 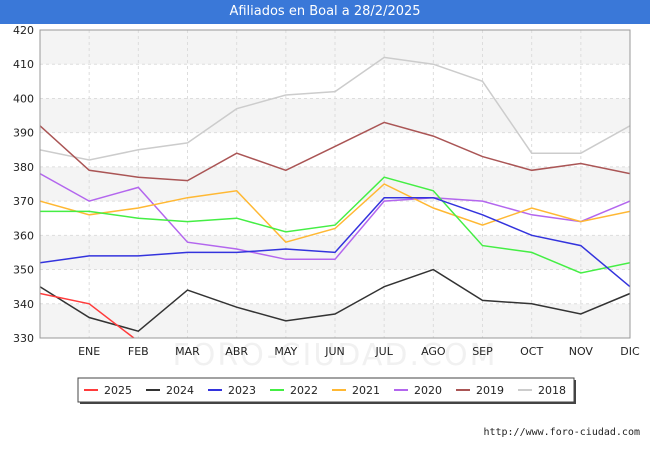 I want to click on y-tick-label: 360, so click(x=23, y=235).